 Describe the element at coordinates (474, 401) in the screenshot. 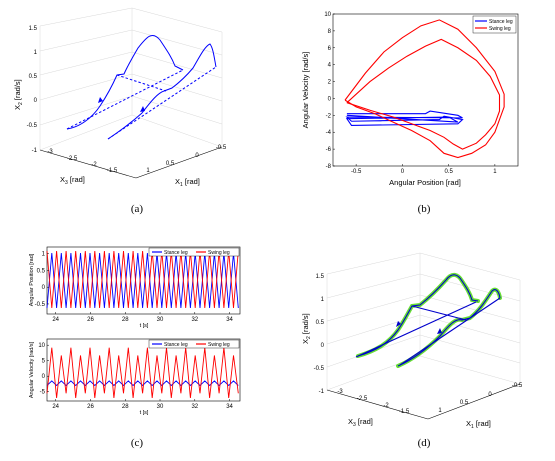

I see `panel-d-x-axis-line` at that location.